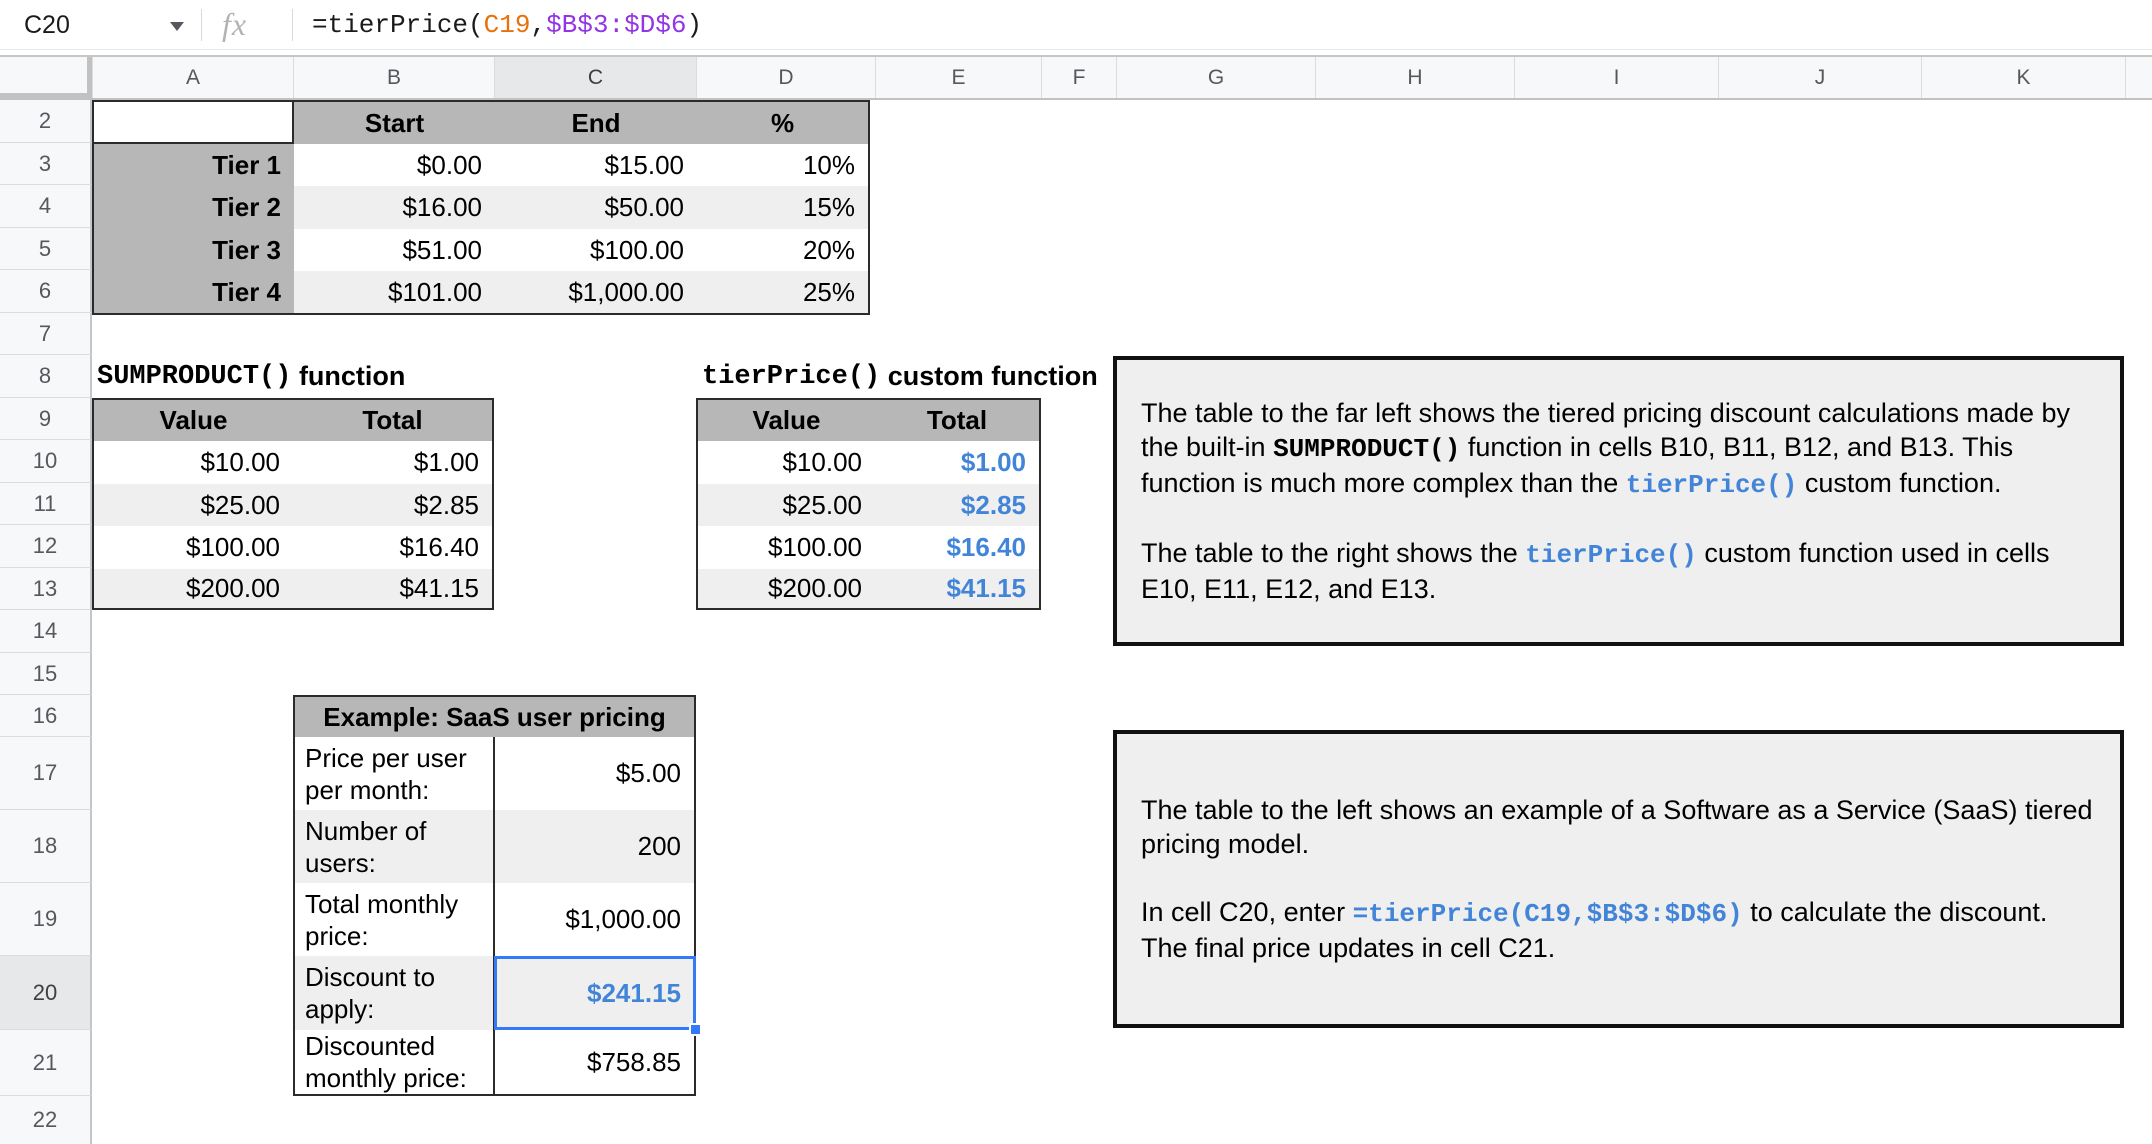 The image size is (2152, 1144). What do you see at coordinates (782, 250) in the screenshot?
I see `cell-d5: 20%` at bounding box center [782, 250].